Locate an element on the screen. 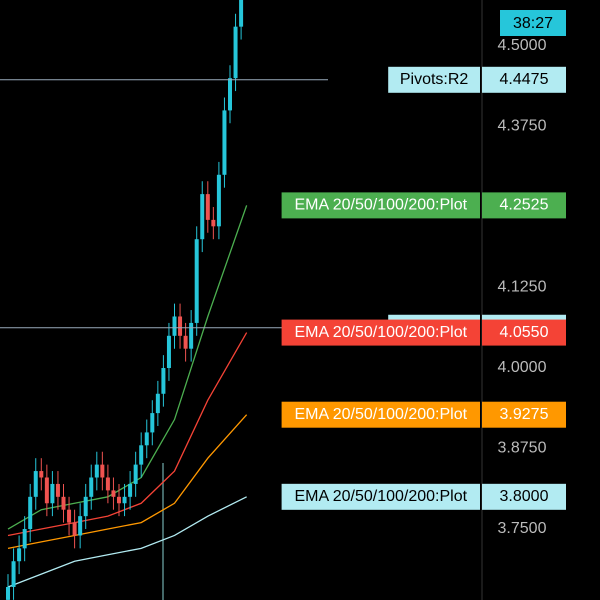 This screenshot has height=600, width=600. level-value: 4.2525 is located at coordinates (524, 205).